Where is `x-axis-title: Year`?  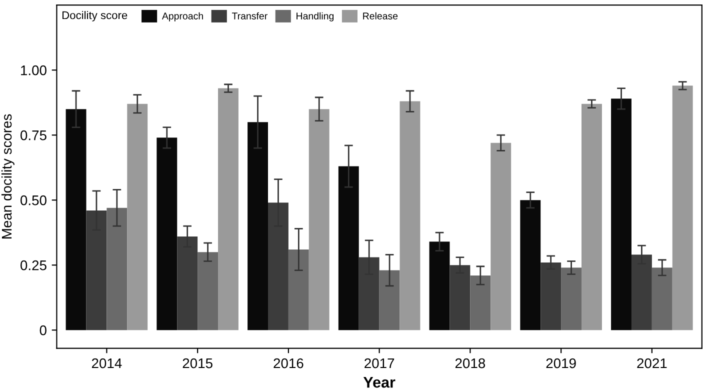
x-axis-title: Year is located at coordinates (379, 382).